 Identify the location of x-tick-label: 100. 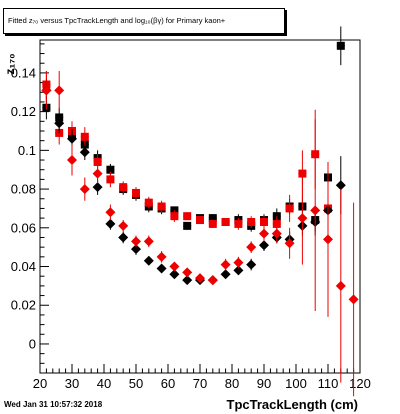
(296, 383).